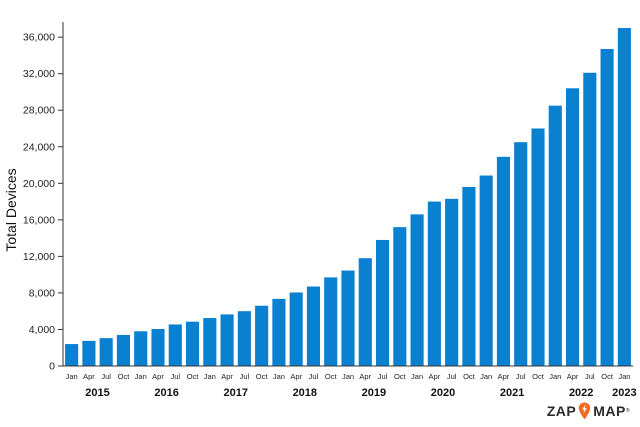  I want to click on y-tick-label: 4,000, so click(42, 330).